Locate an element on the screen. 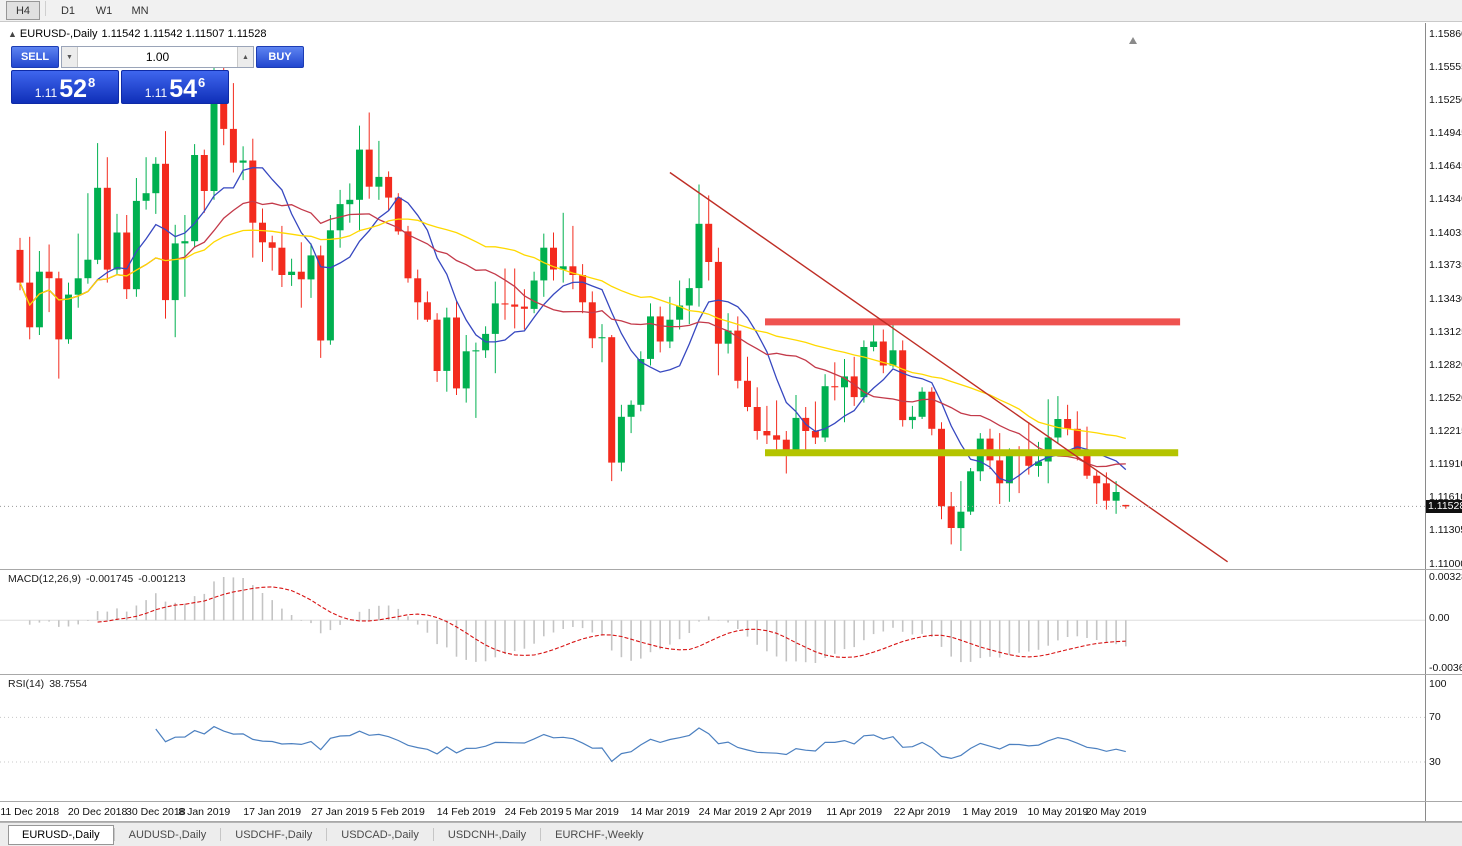  macd-scale-label: -0.003653 is located at coordinates (1445, 667).